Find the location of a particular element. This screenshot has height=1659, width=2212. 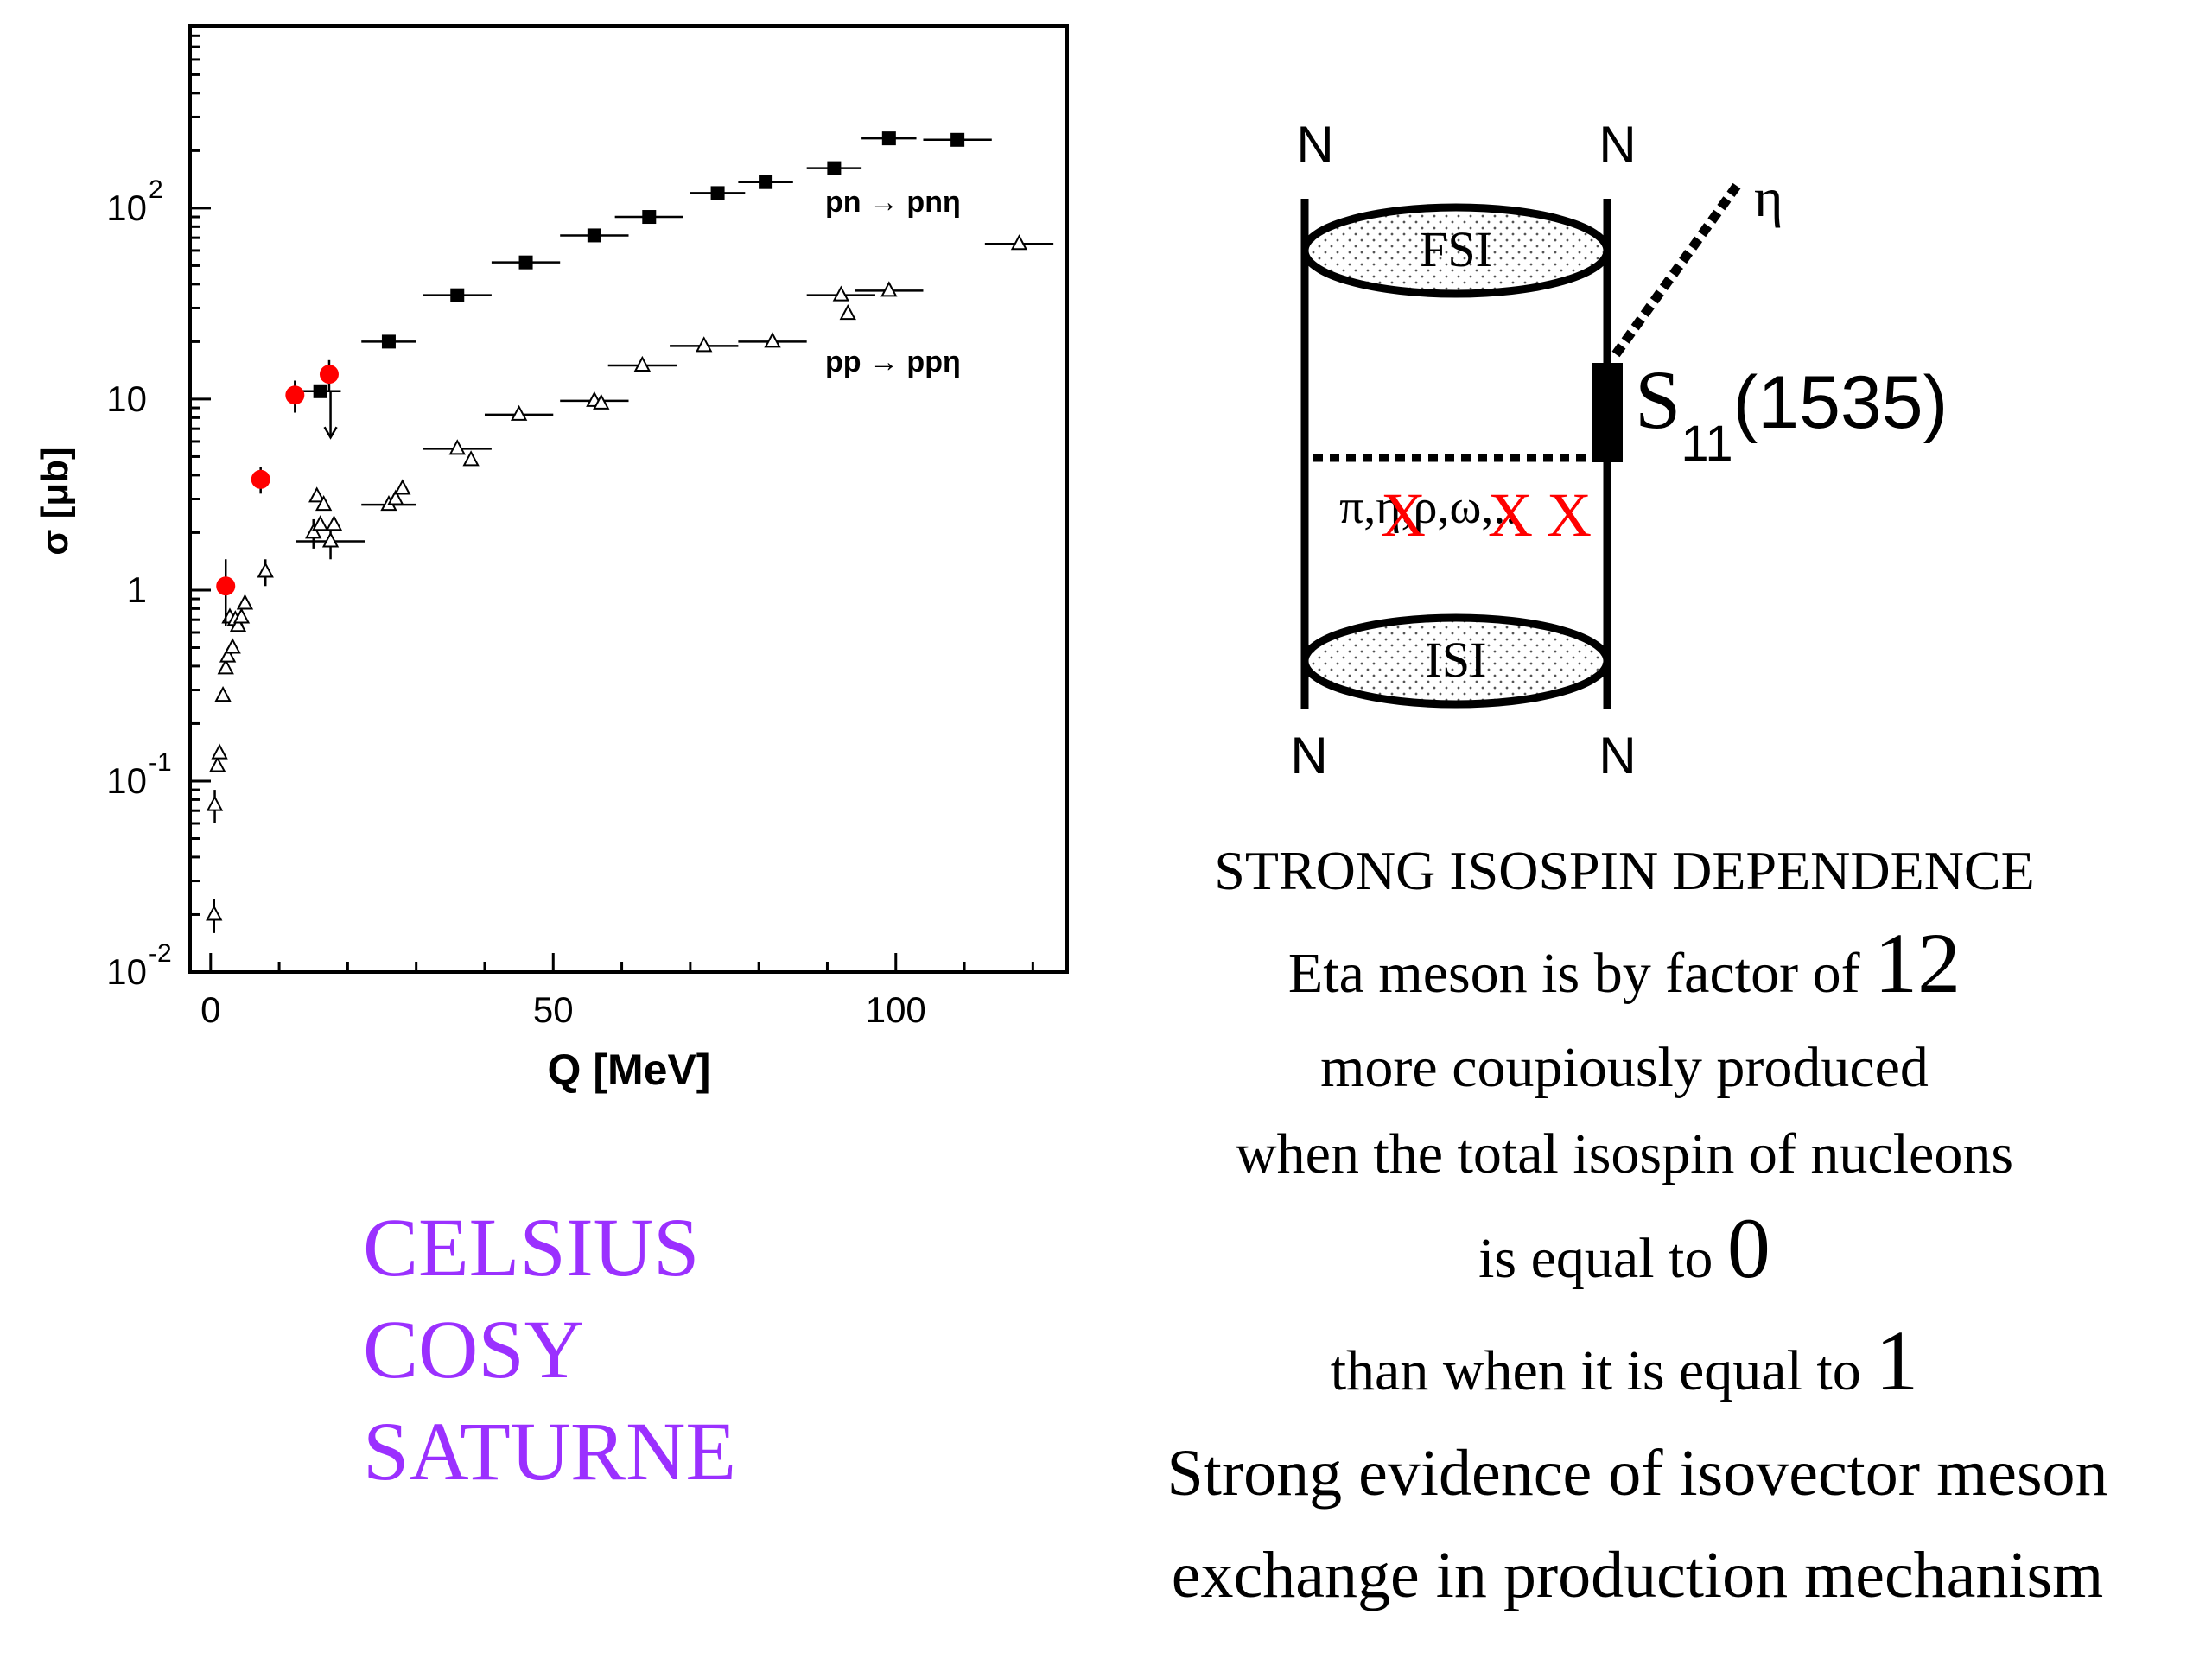

conclusion-evidence: Strong evidence of isovector meson is located at coordinates (1637, 1473).